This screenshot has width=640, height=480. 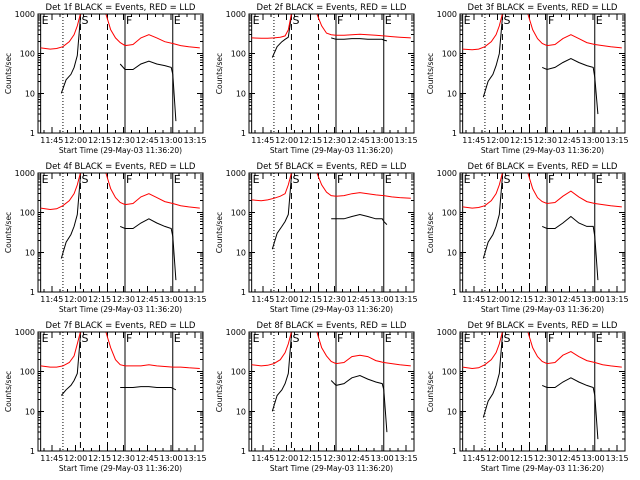 I want to click on plot-title: Det 5f BLACK = Events, RED = LLD, so click(x=332, y=167).